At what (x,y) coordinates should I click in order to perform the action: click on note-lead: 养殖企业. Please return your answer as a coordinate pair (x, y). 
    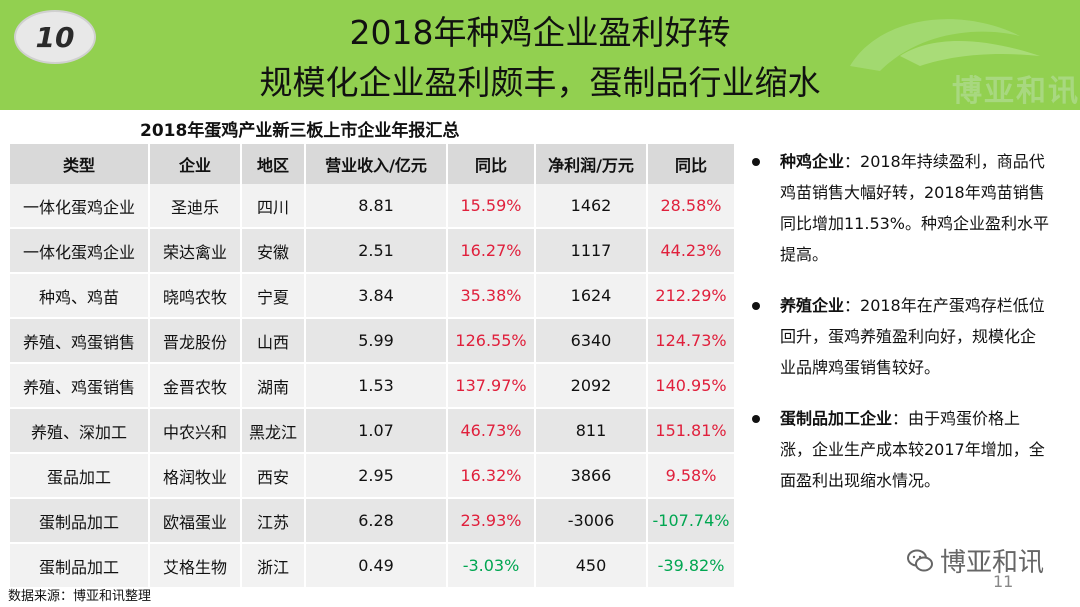
    Looking at the image, I should click on (812, 305).